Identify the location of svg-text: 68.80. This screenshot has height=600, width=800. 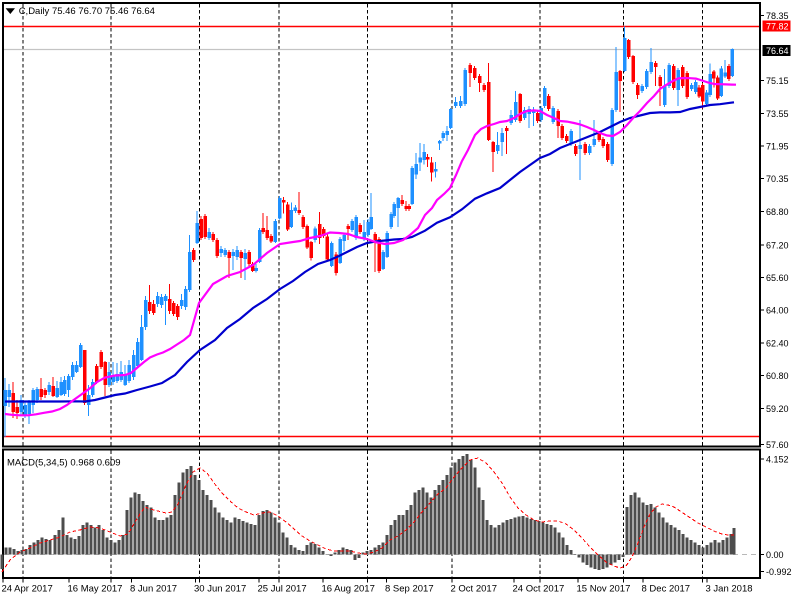
(777, 212).